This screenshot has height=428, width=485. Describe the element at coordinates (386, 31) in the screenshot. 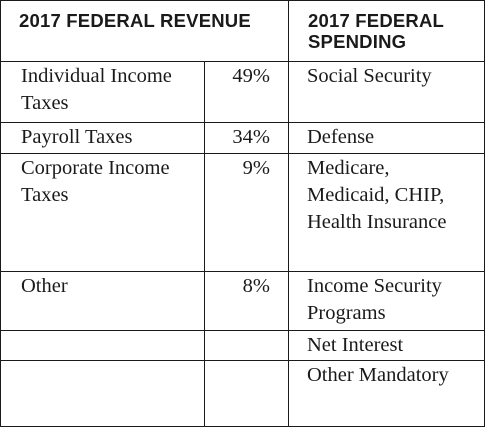

I see `spending-header: 2017 FEDERAL SPENDING` at that location.